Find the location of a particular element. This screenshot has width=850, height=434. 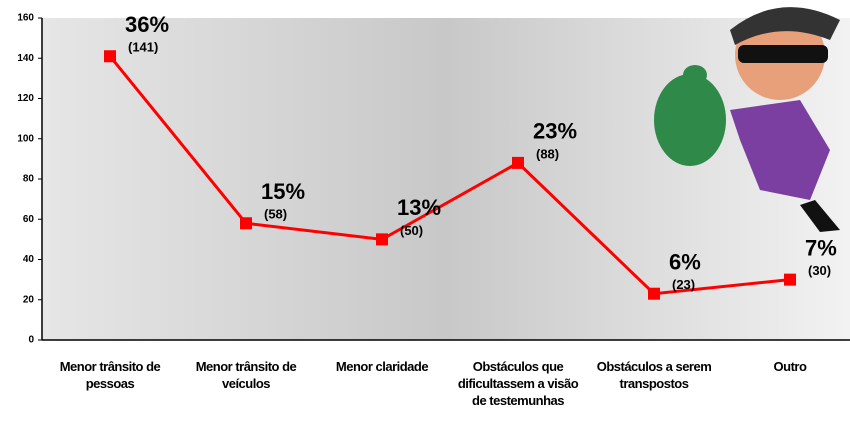

value-label: (58) is located at coordinates (275, 214).